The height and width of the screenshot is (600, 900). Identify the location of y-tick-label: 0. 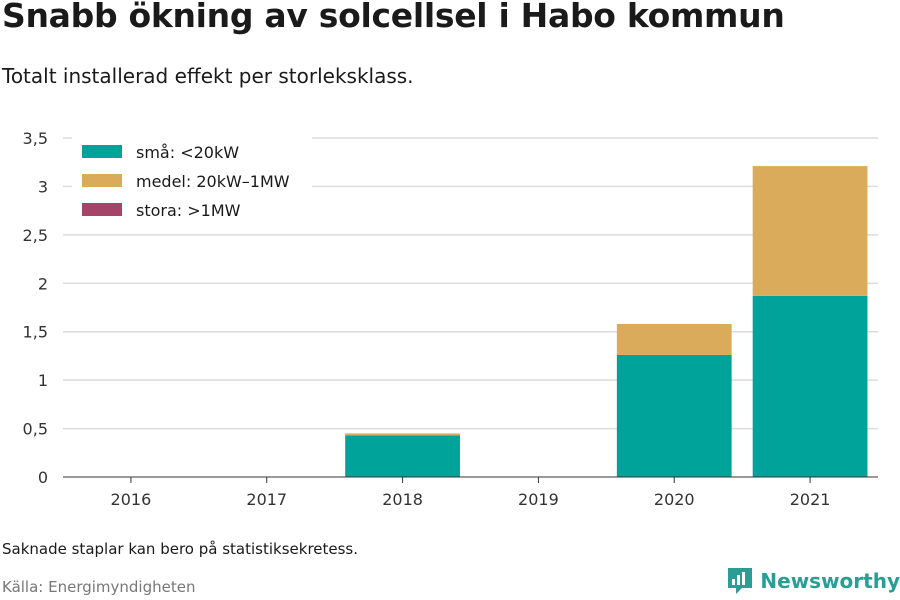
(43, 477).